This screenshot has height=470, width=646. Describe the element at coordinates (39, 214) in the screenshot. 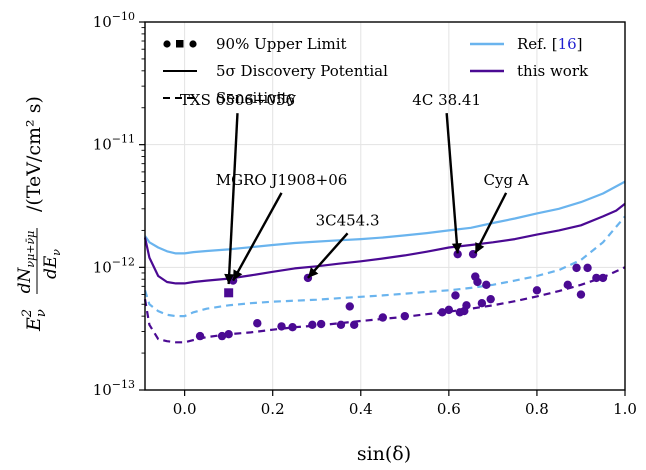

I see `y-axis-label: Eν2 dNνμ+ν̄μ dEν /(TeV/cm² s)` at that location.